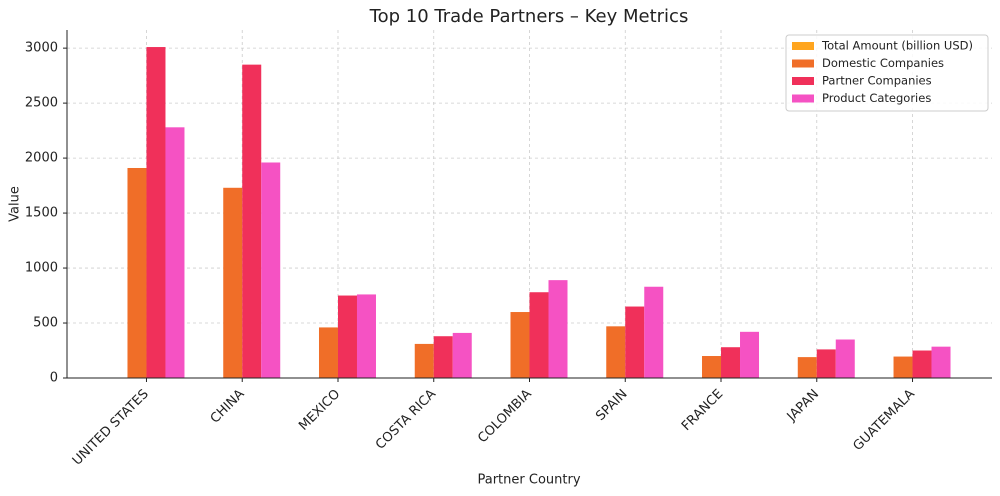 This screenshot has width=1000, height=496. I want to click on x-tick-label: JAPAN, so click(803, 406).